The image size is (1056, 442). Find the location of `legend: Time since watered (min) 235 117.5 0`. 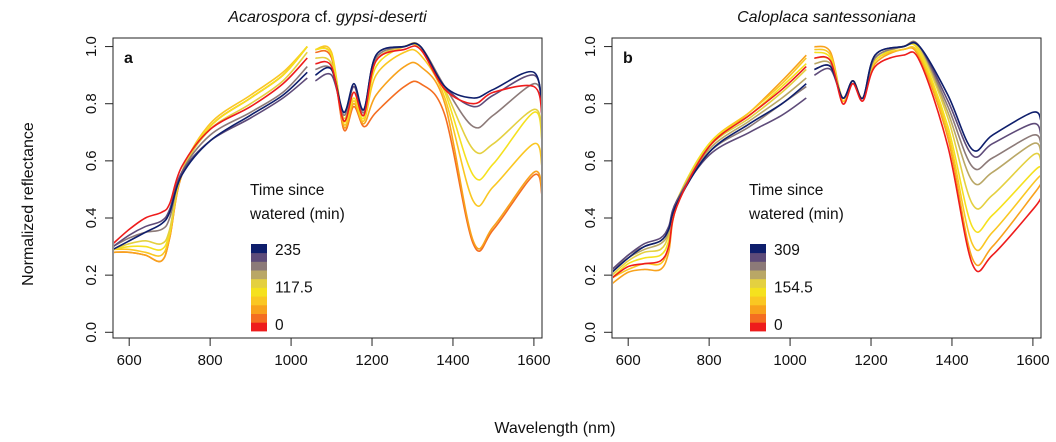

legend: Time since watered (min) 235 117.5 0 is located at coordinates (297, 258).